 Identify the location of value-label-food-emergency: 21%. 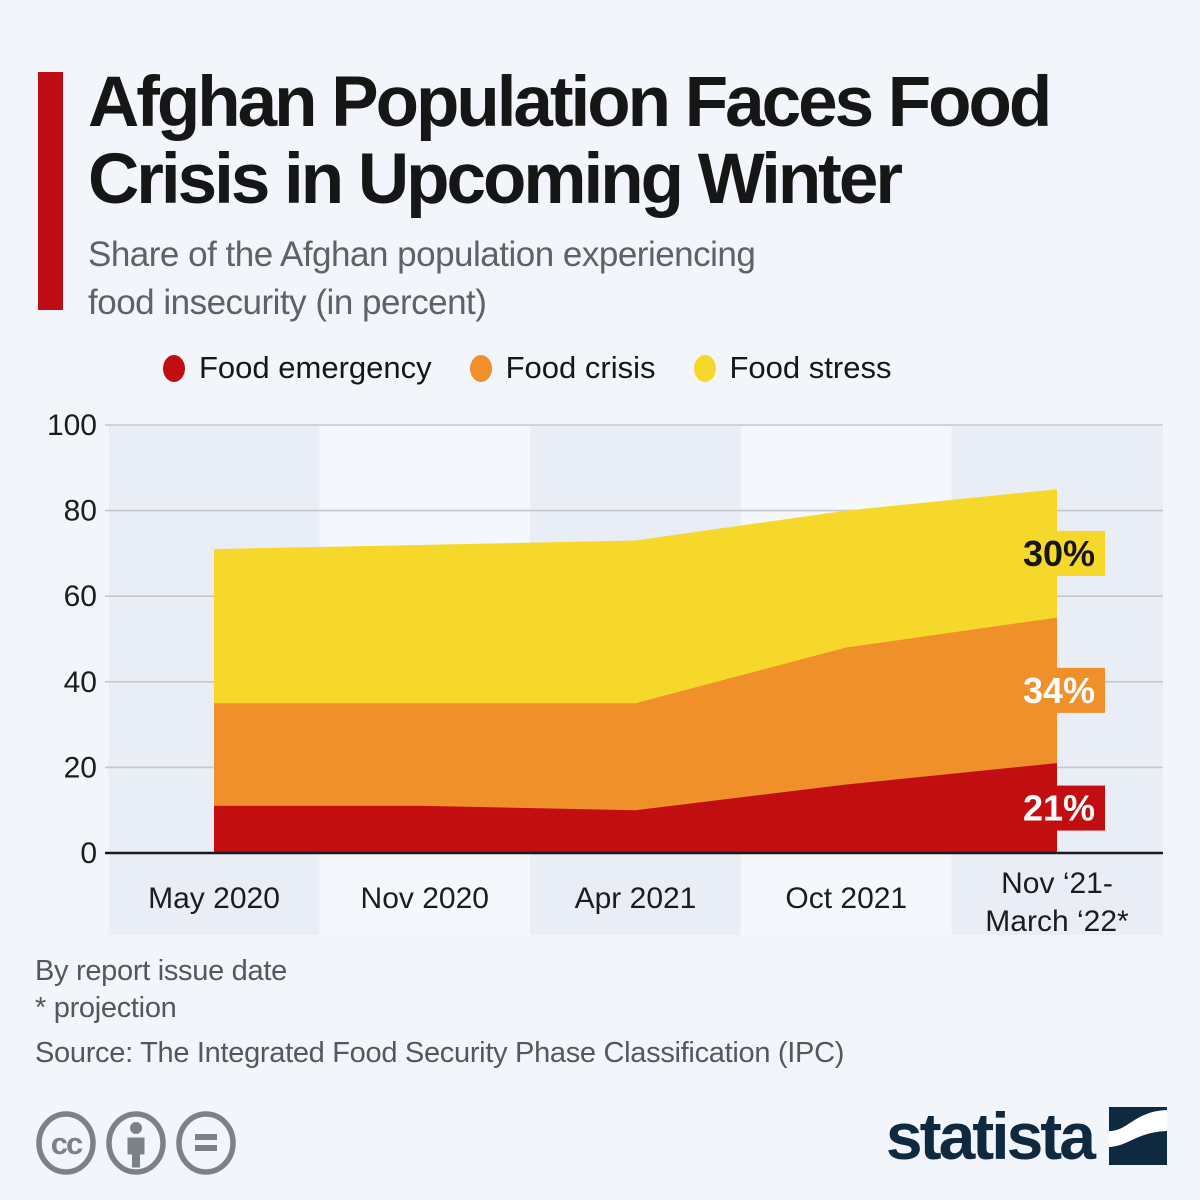
(1059, 808).